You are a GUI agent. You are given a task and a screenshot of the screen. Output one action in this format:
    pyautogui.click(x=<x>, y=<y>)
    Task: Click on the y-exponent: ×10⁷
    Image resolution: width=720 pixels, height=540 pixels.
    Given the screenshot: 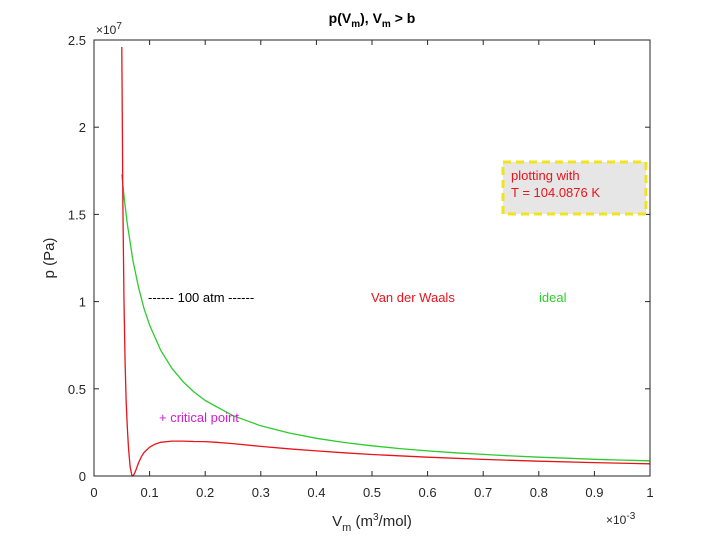 What is the action you would take?
    pyautogui.click(x=109, y=29)
    